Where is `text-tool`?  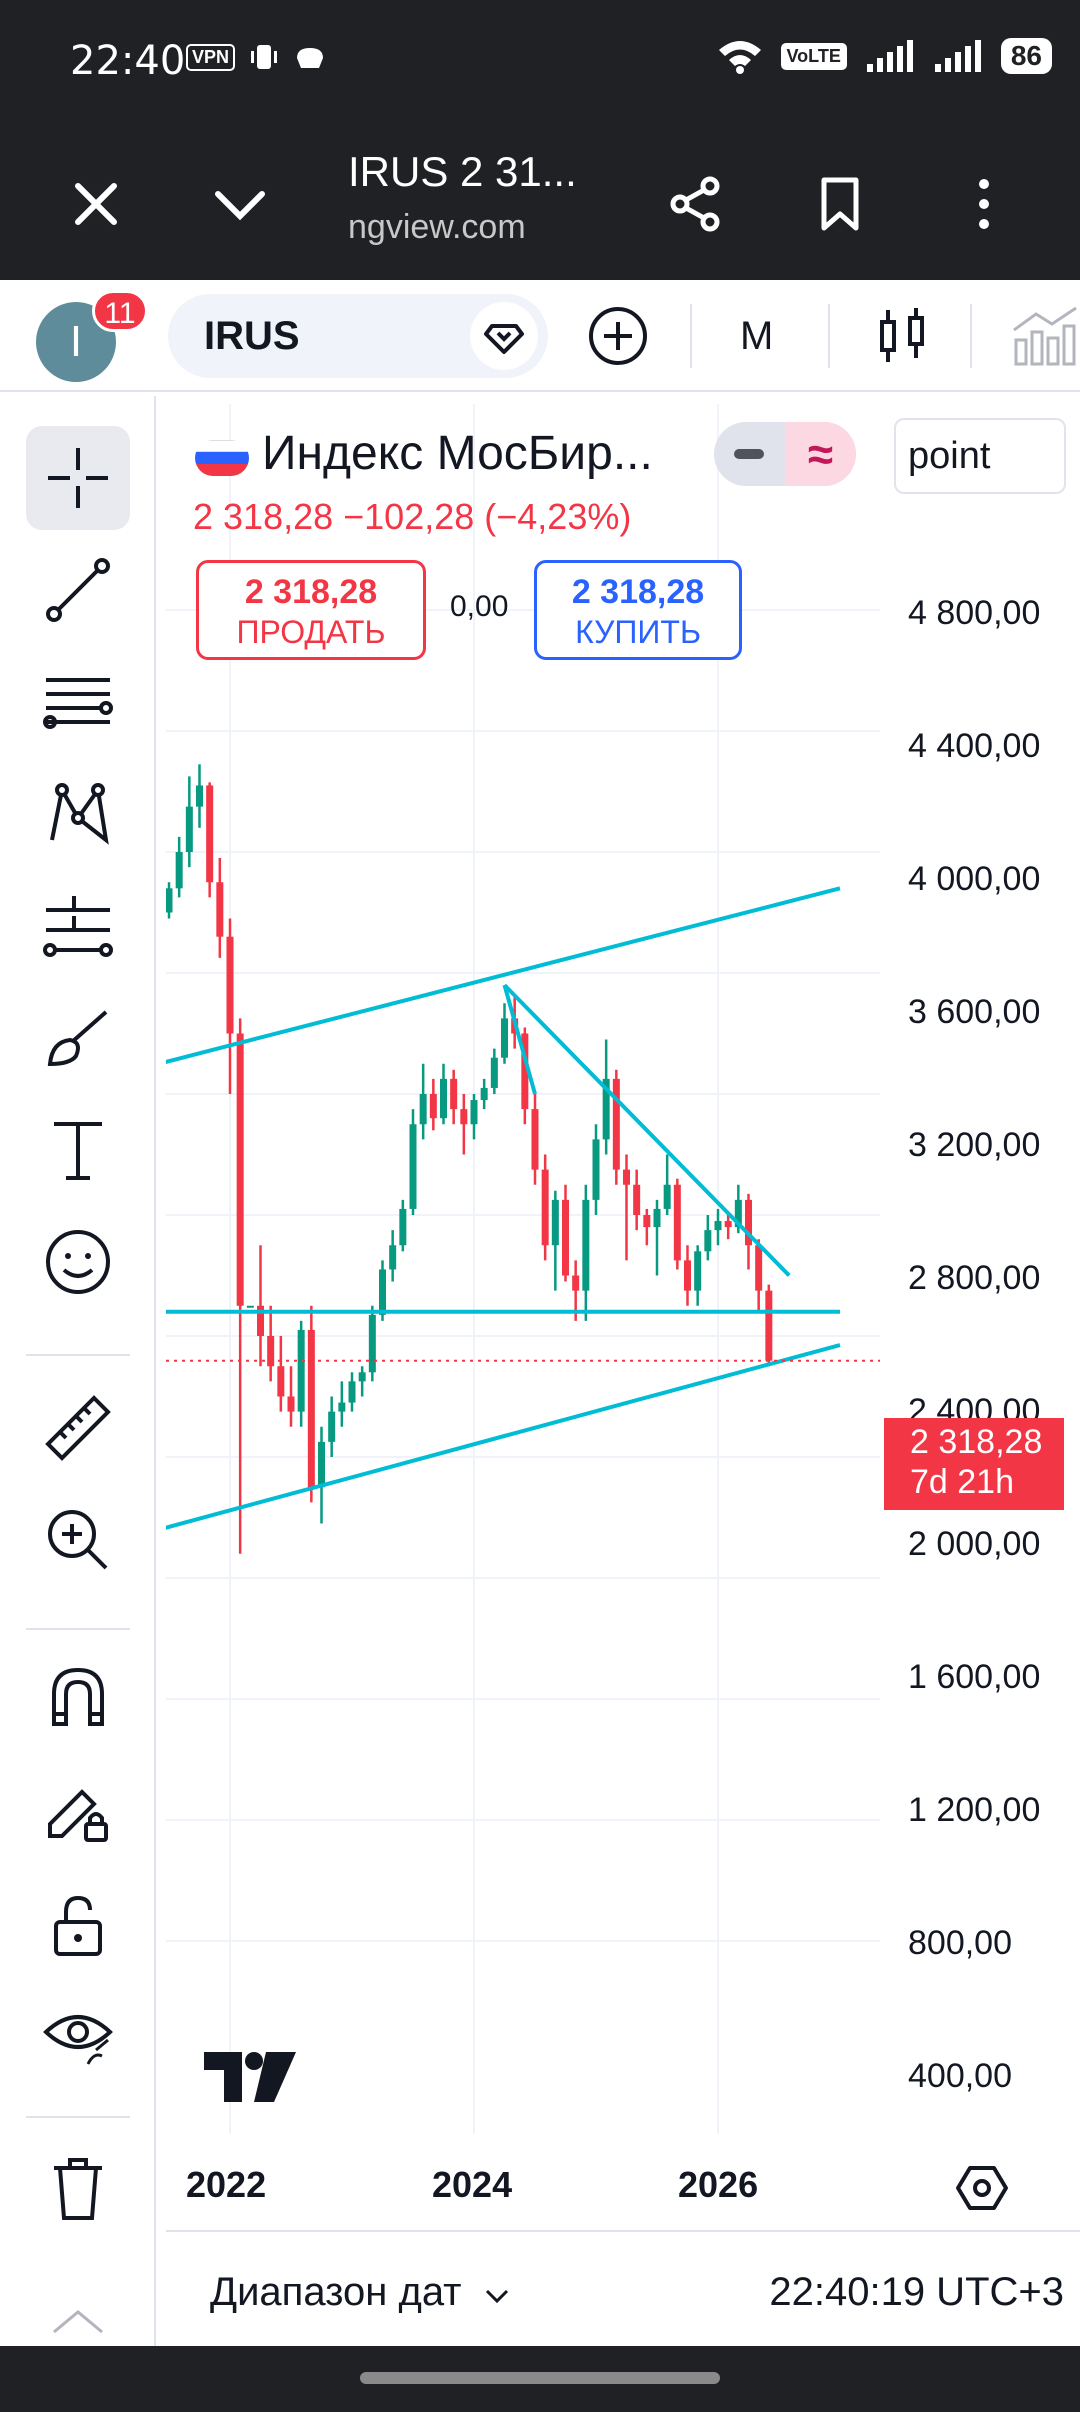
text-tool is located at coordinates (78, 1150).